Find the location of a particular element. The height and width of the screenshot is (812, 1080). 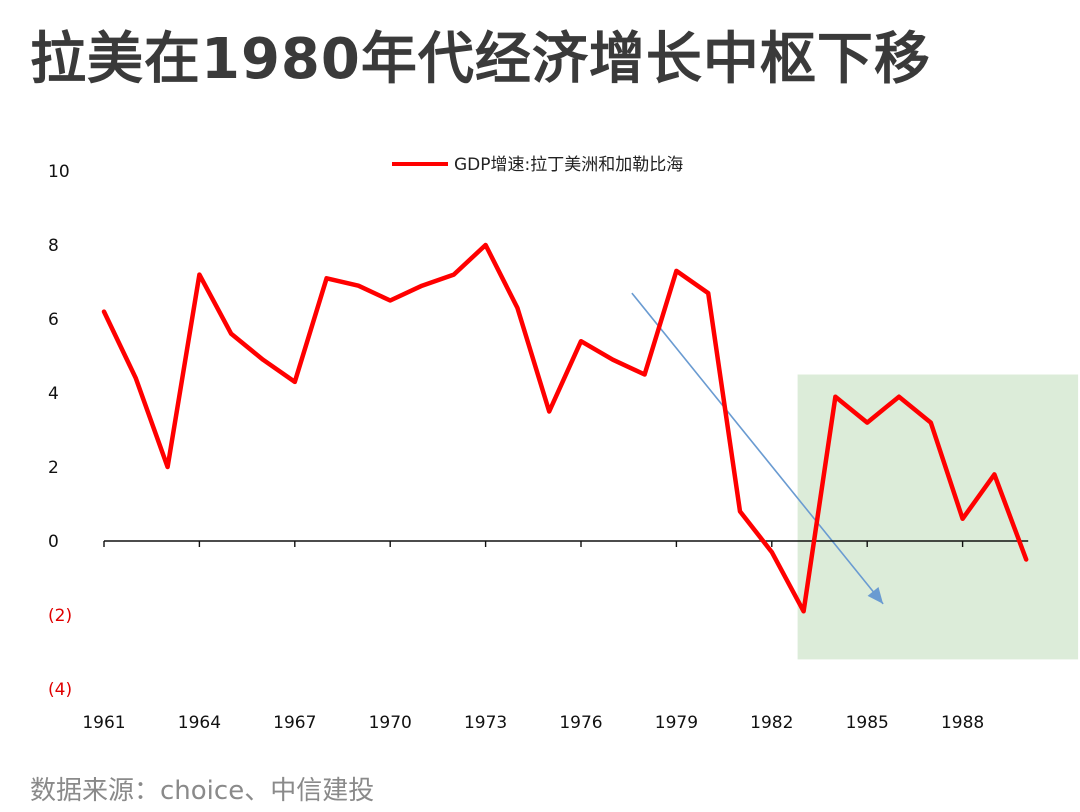

x-tick-label: 1985 is located at coordinates (867, 723).